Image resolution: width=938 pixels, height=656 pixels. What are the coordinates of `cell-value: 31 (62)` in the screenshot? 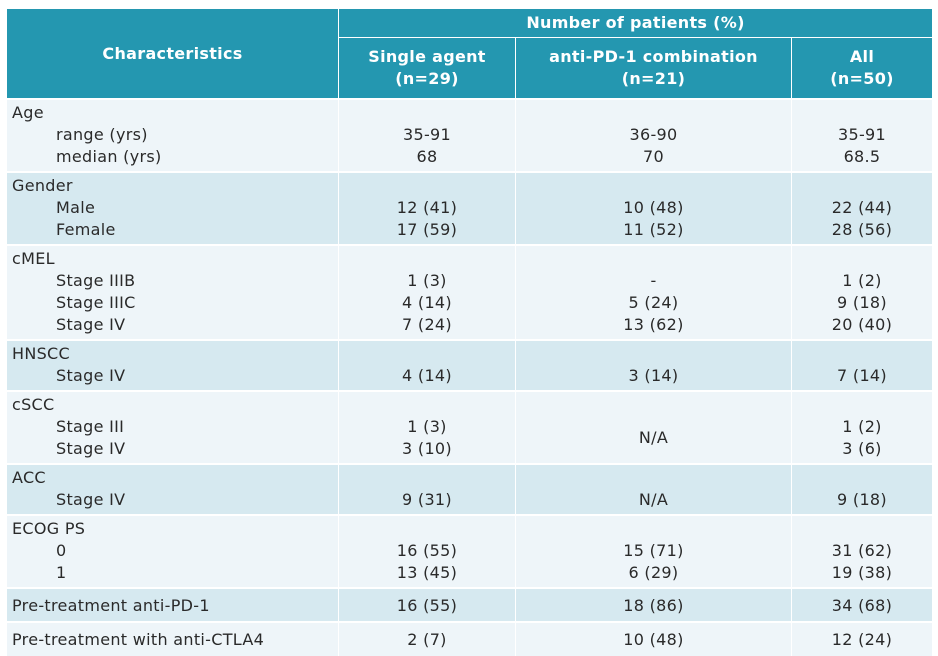 It's located at (862, 550).